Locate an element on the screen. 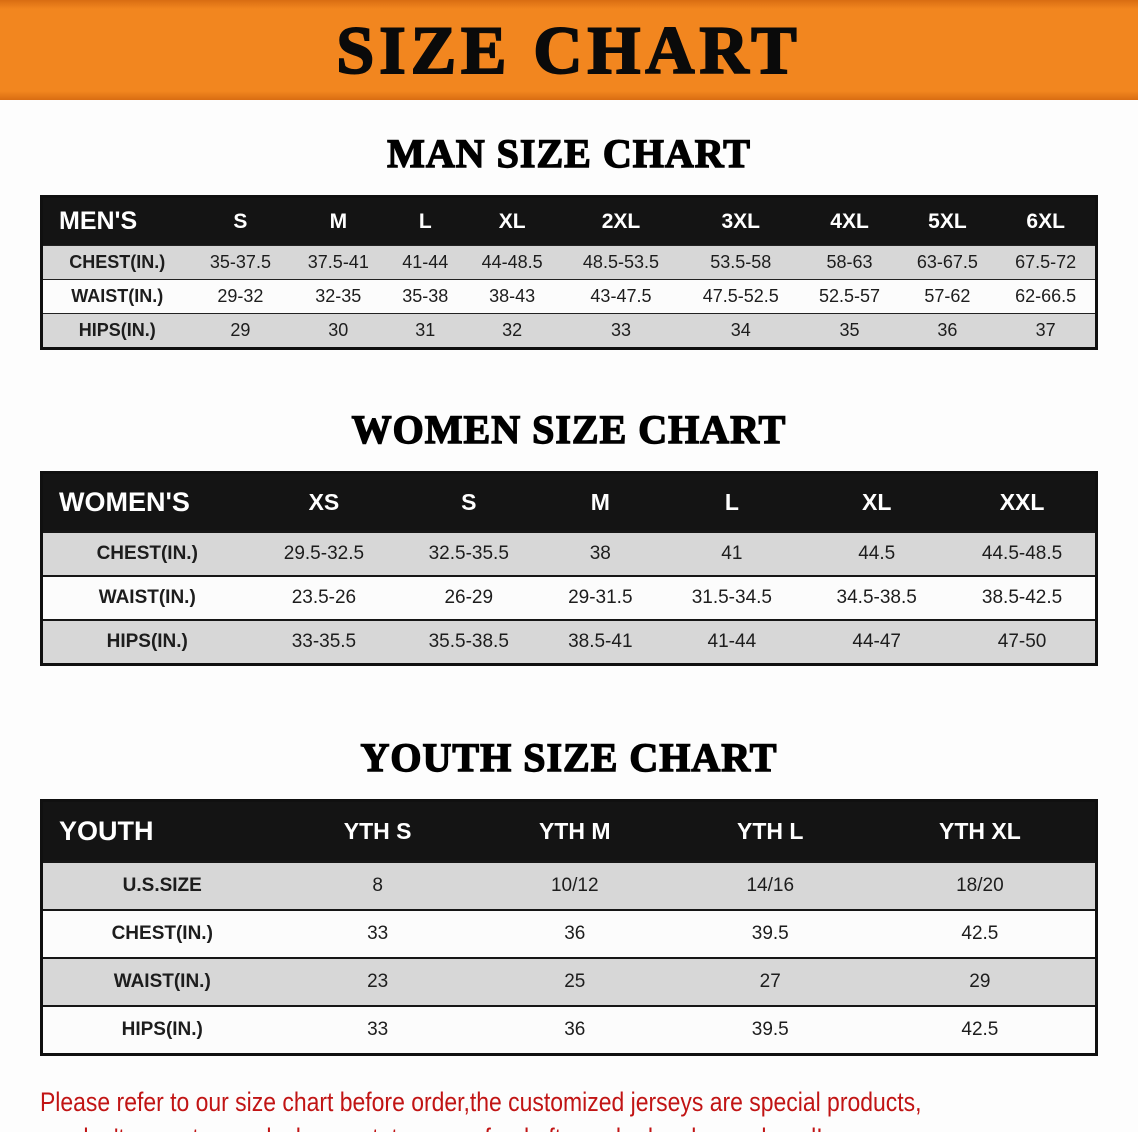 This screenshot has height=1132, width=1138. value-cell: 44.5 is located at coordinates (877, 553).